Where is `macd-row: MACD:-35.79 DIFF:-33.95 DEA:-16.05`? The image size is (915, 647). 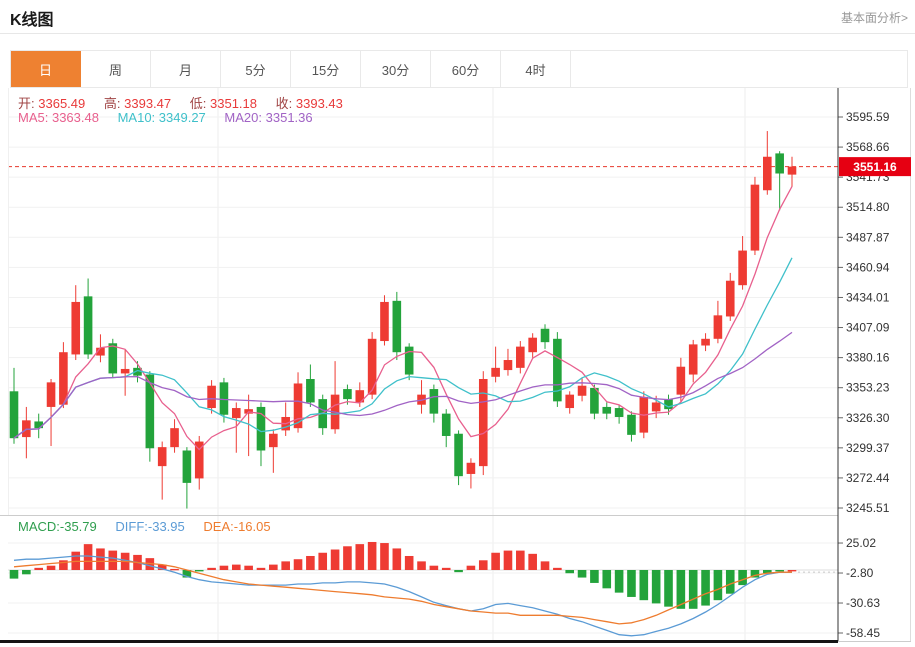
macd-row: MACD:-35.79 DIFF:-33.95 DEA:-16.05 is located at coordinates (152, 526).